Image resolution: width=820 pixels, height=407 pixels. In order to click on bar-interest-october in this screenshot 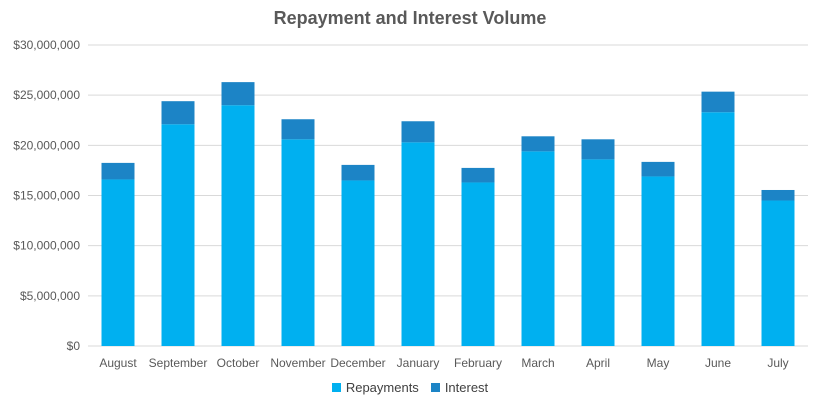, I will do `click(238, 94)`.